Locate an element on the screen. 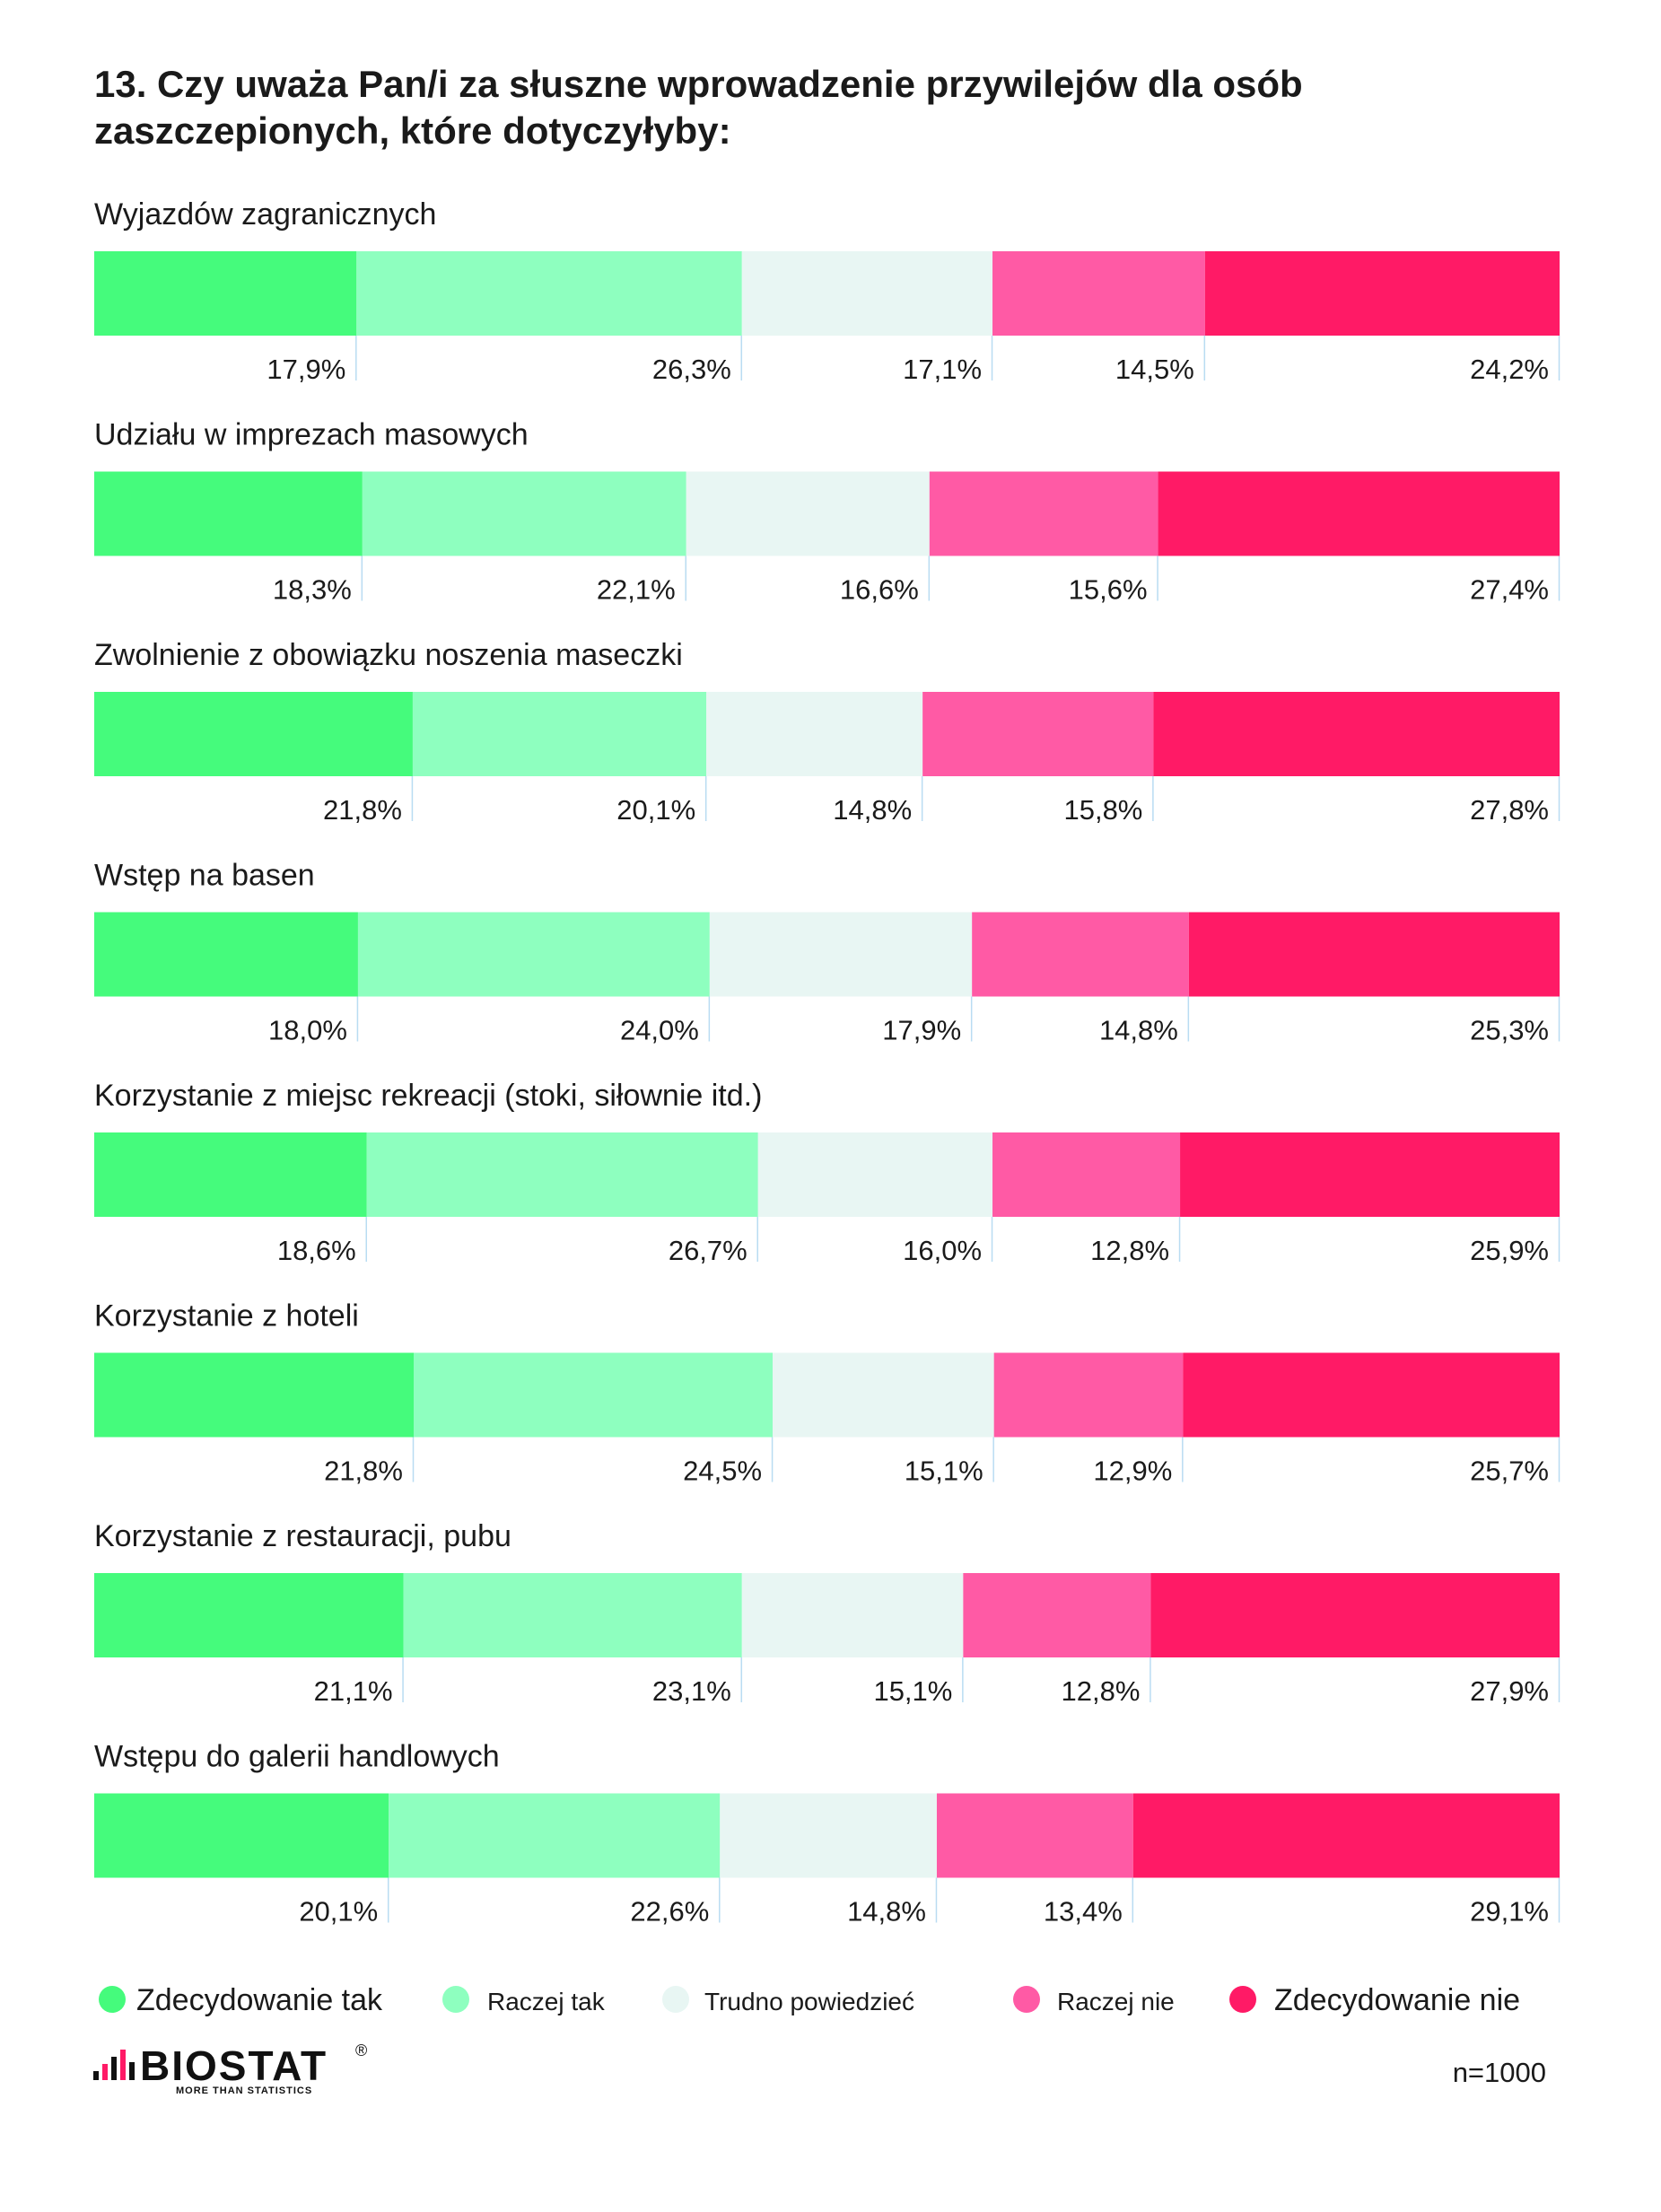 This screenshot has height=2212, width=1661. data-label: 12,9% is located at coordinates (1132, 1471).